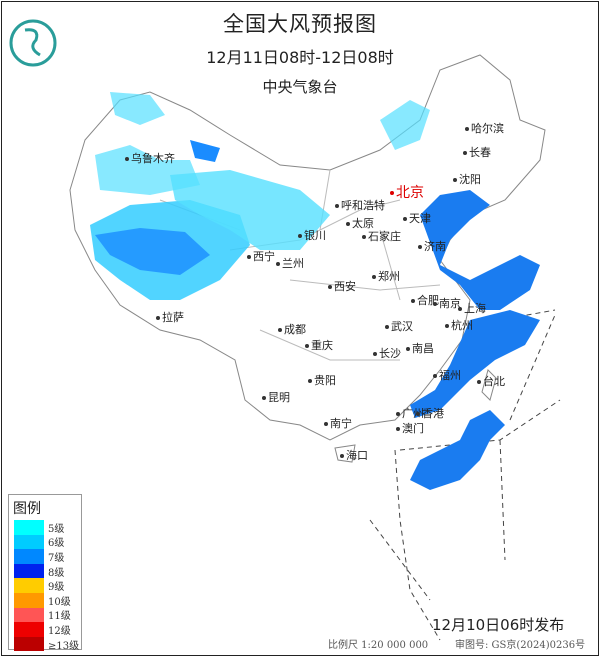  I want to click on city-name: 澳门, so click(413, 428).